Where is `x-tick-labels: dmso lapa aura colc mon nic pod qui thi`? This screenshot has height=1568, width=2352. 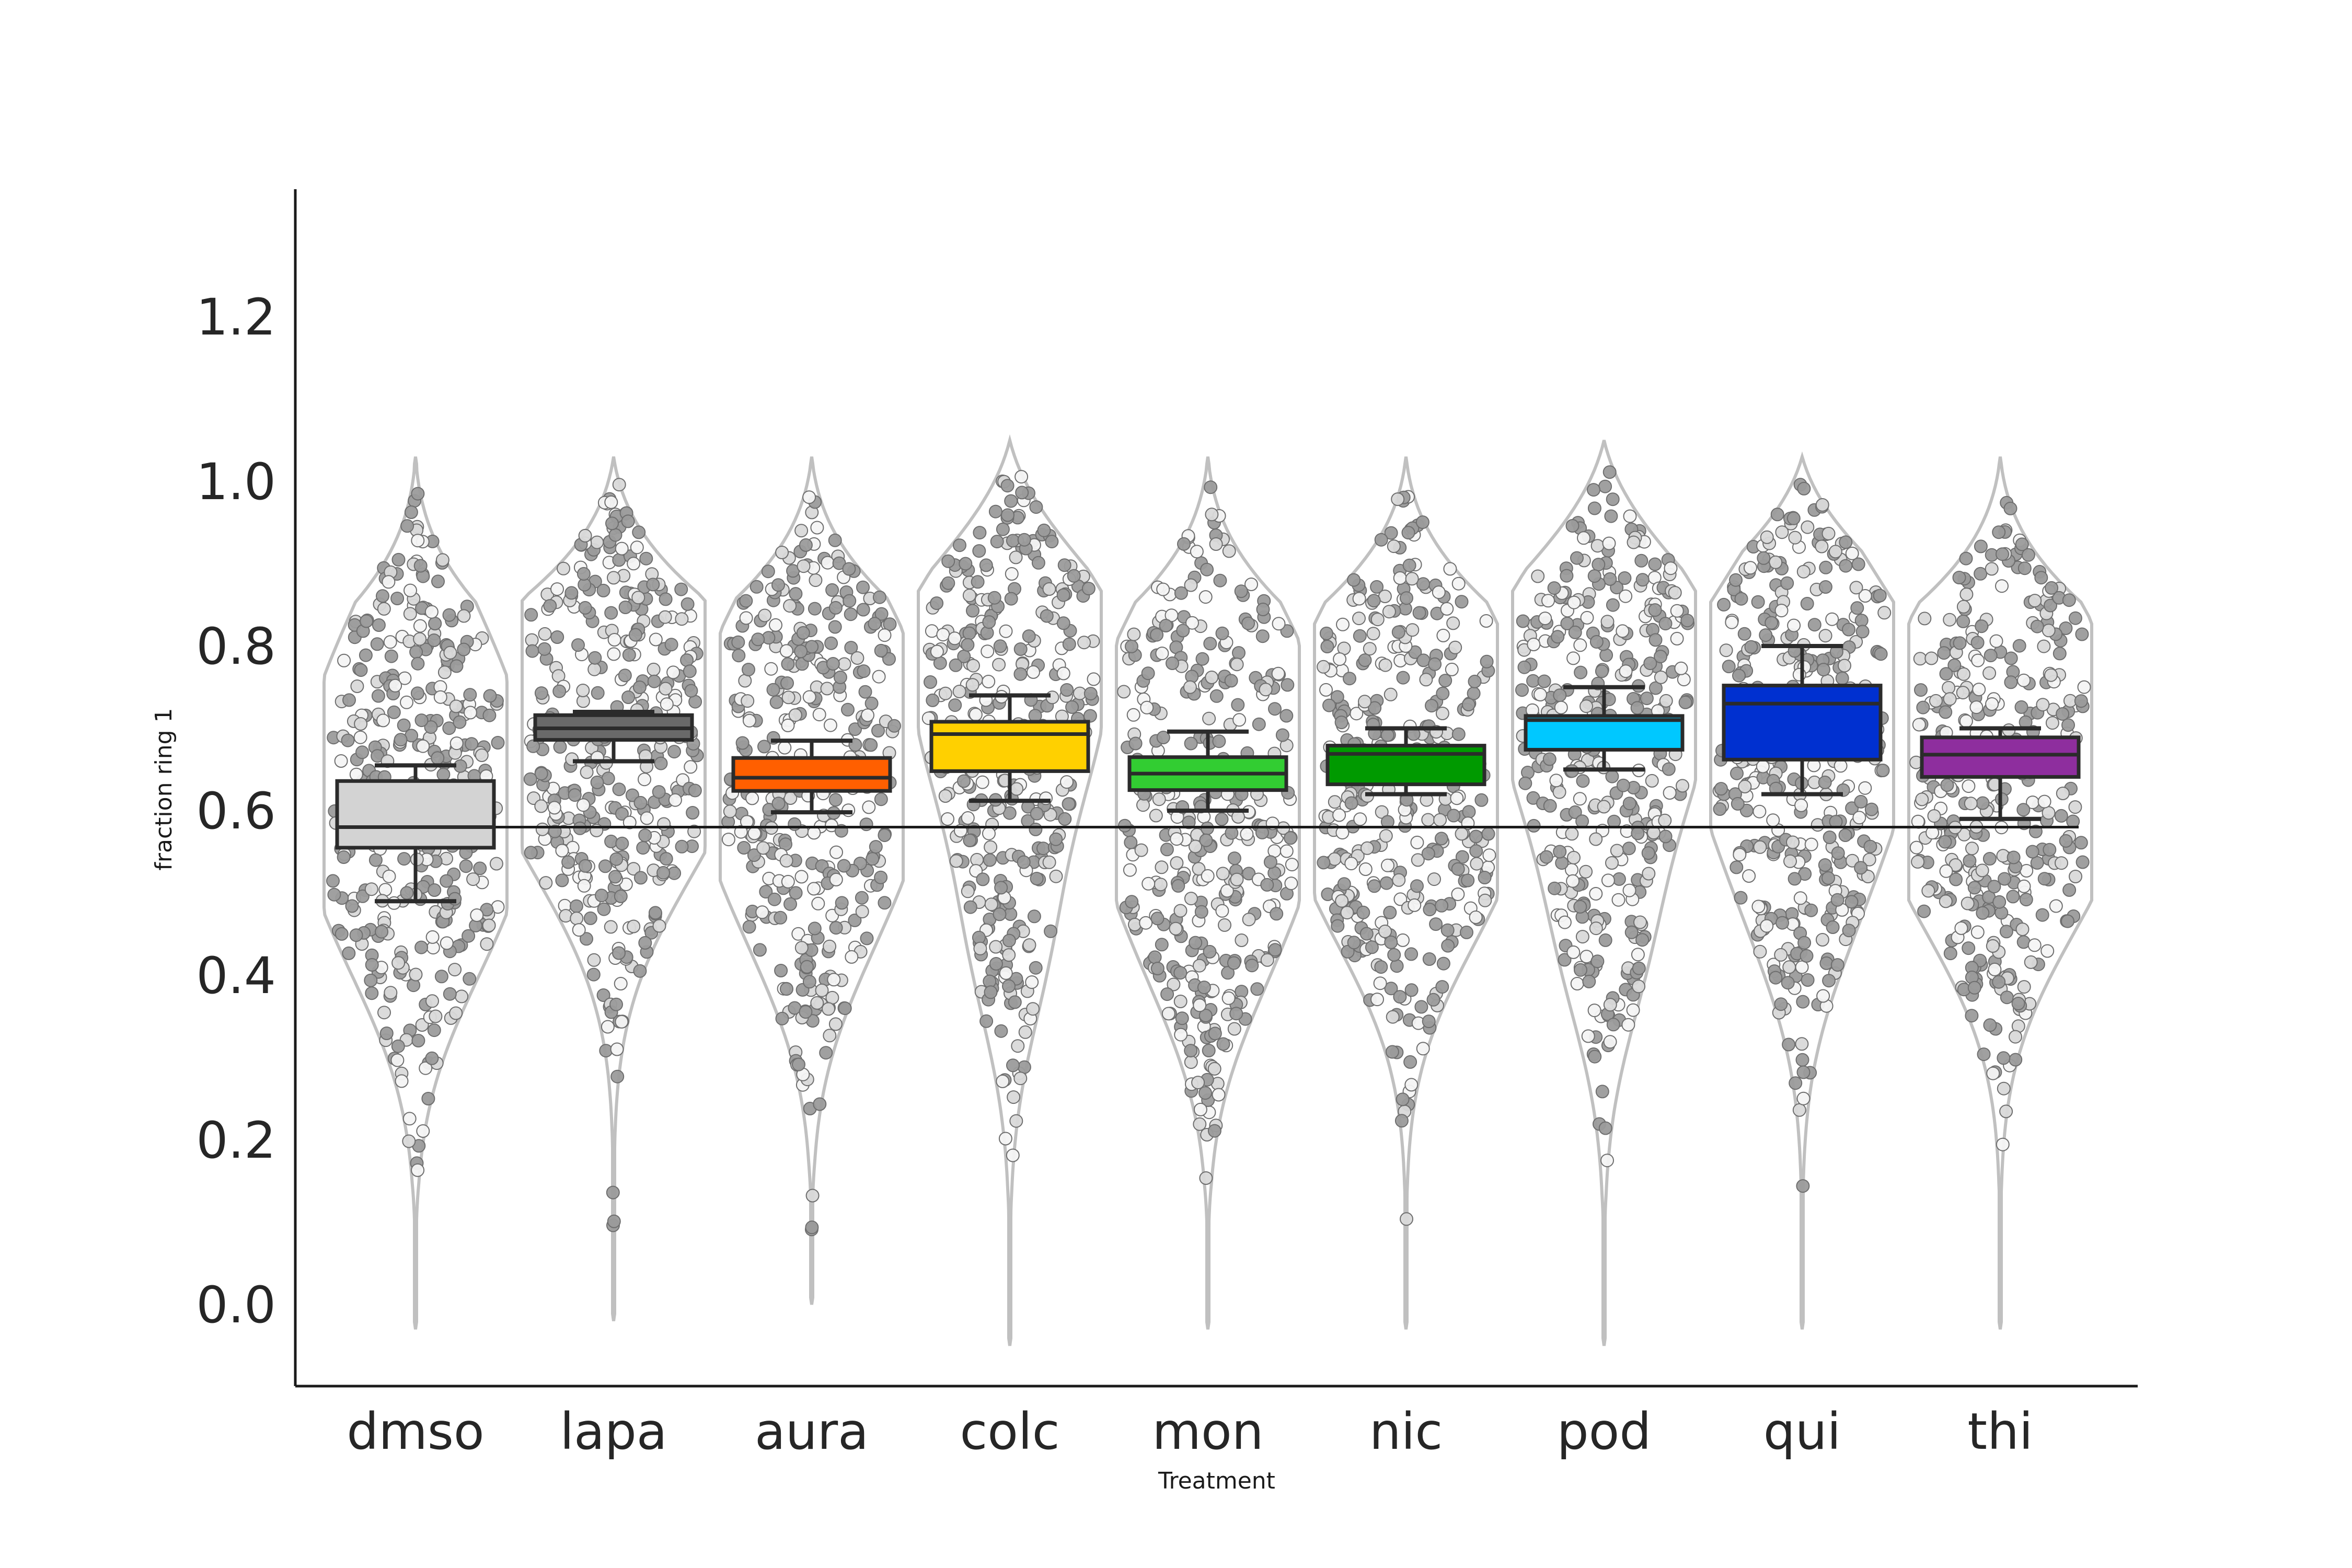
x-tick-labels: dmso lapa aura colc mon nic pod qui thi is located at coordinates (1190, 1431).